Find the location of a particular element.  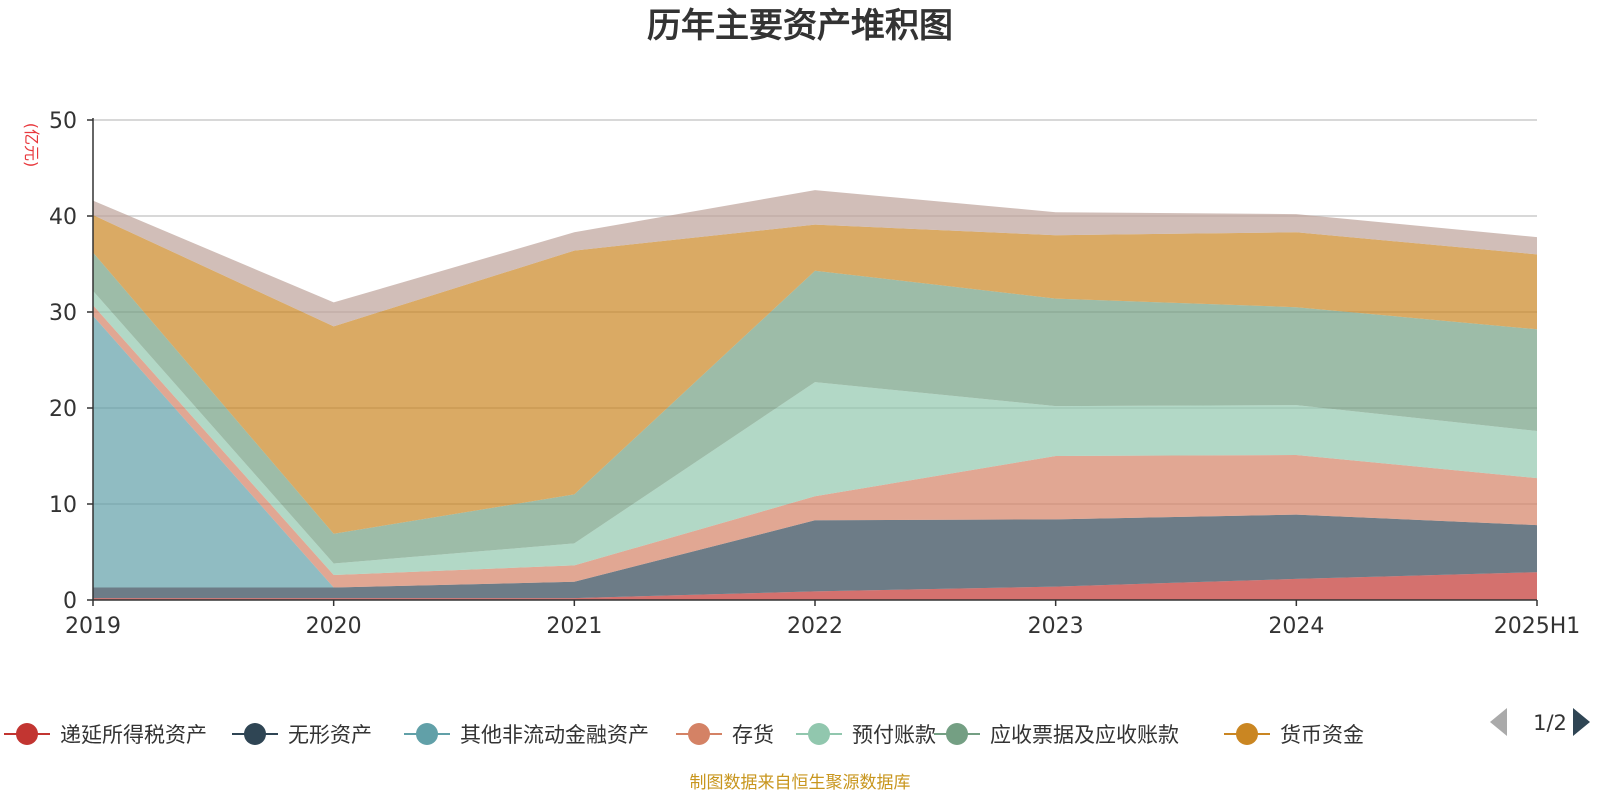

legend-item: 存货 is located at coordinates (725, 735).